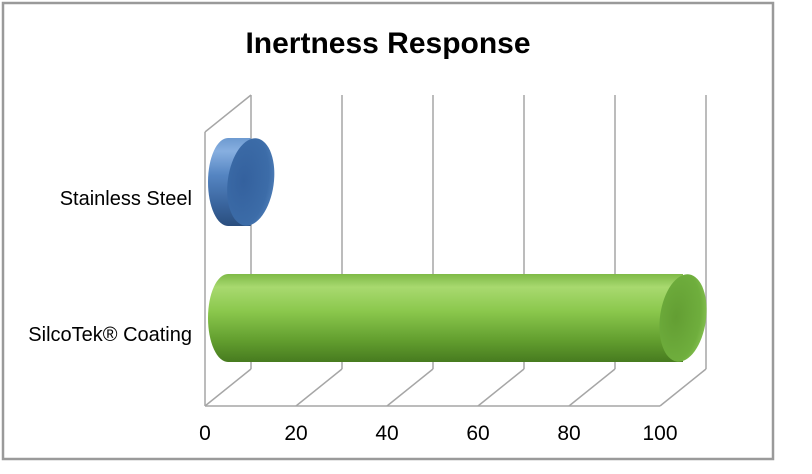  Describe the element at coordinates (110, 335) in the screenshot. I see `category-label-1: SilcoTek® Coating` at that location.